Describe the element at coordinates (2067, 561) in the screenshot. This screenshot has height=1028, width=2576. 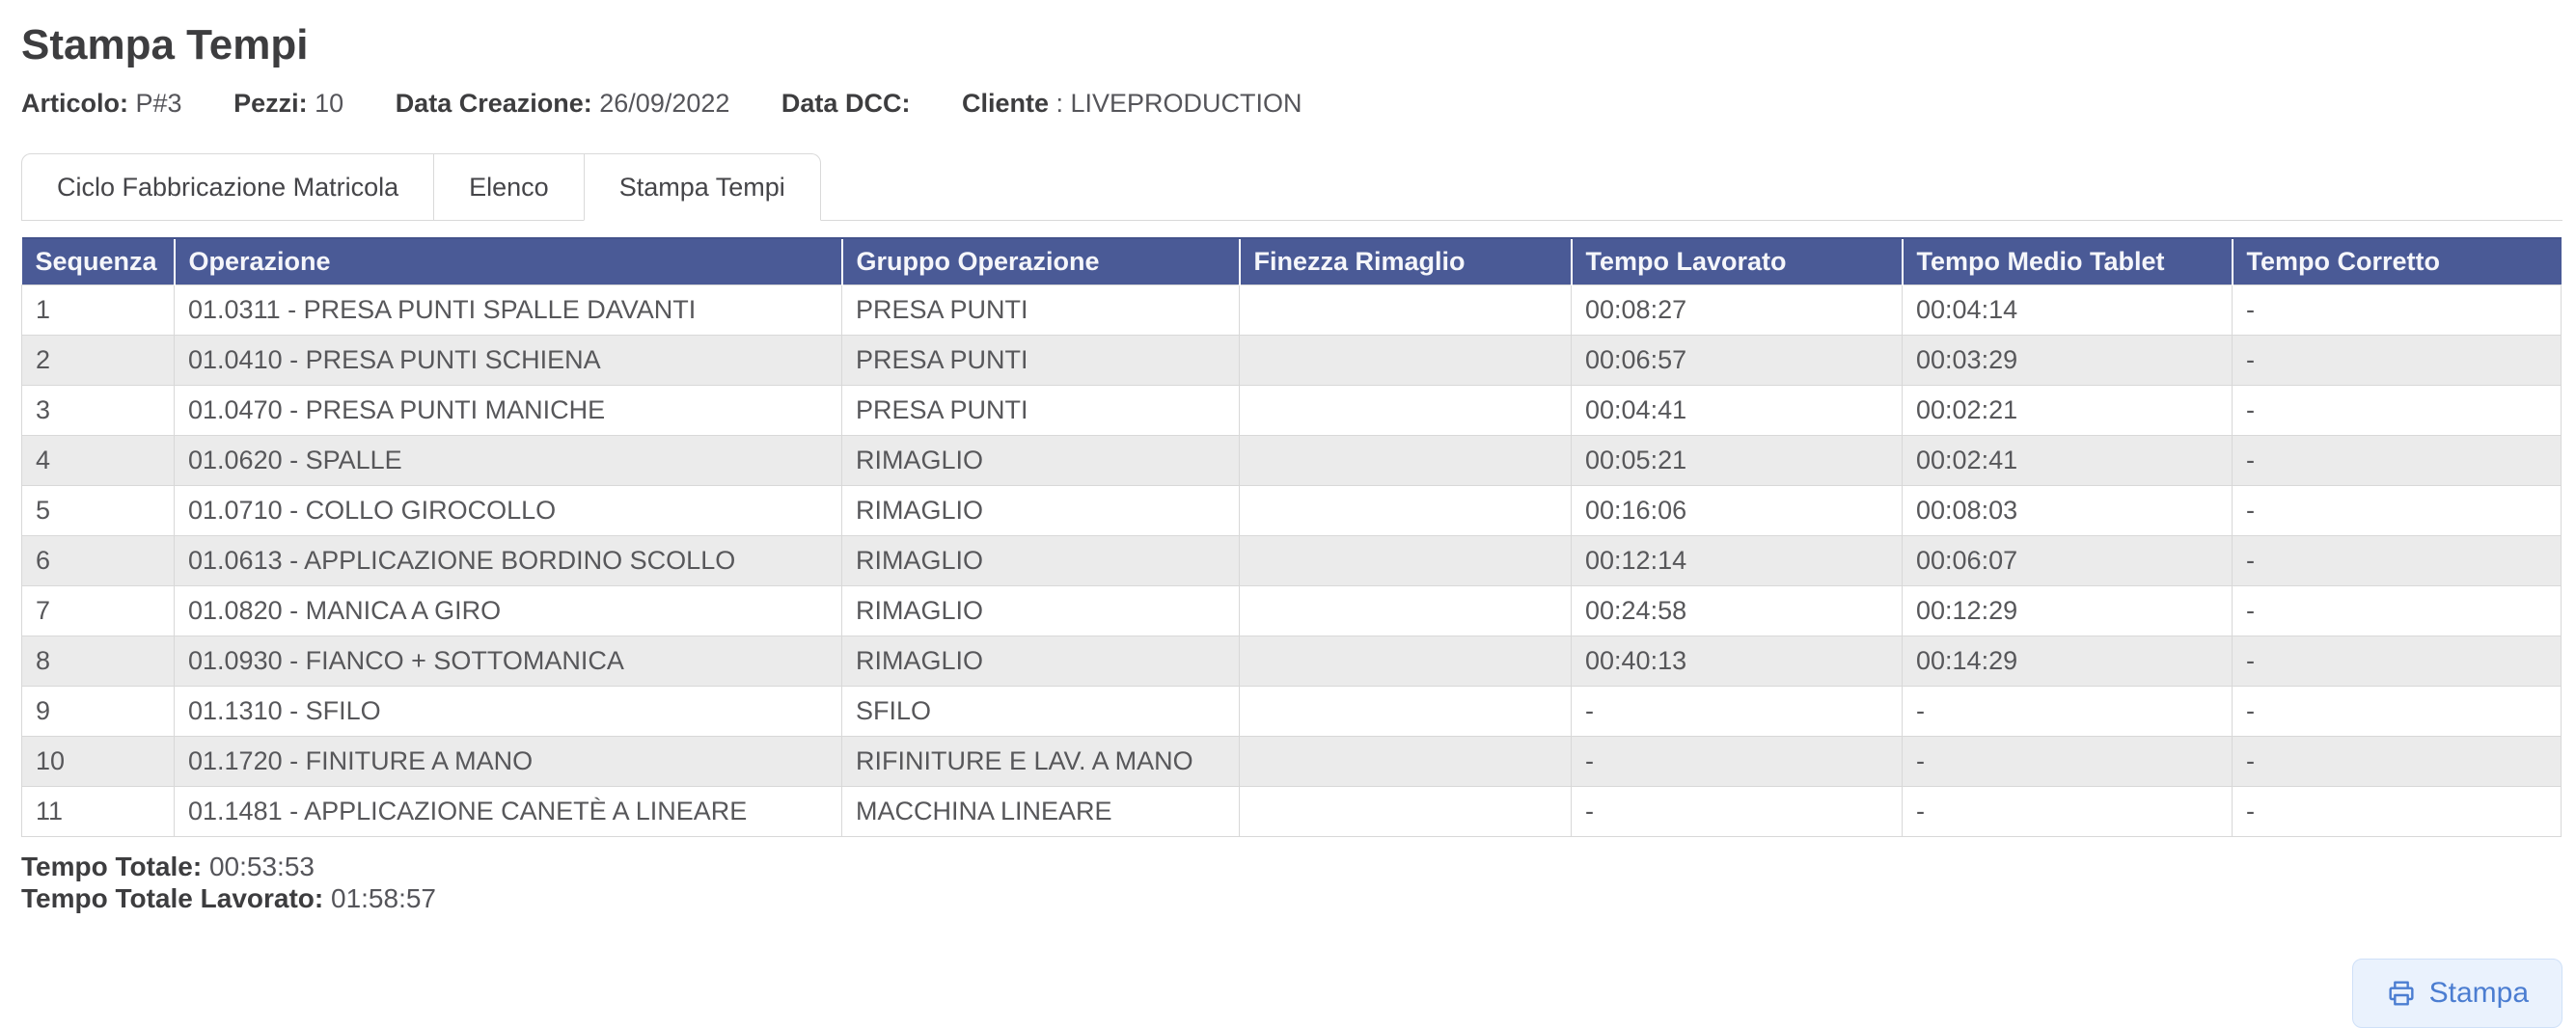
I see `cell-tempo-medio-tablet: 00:06:07` at that location.